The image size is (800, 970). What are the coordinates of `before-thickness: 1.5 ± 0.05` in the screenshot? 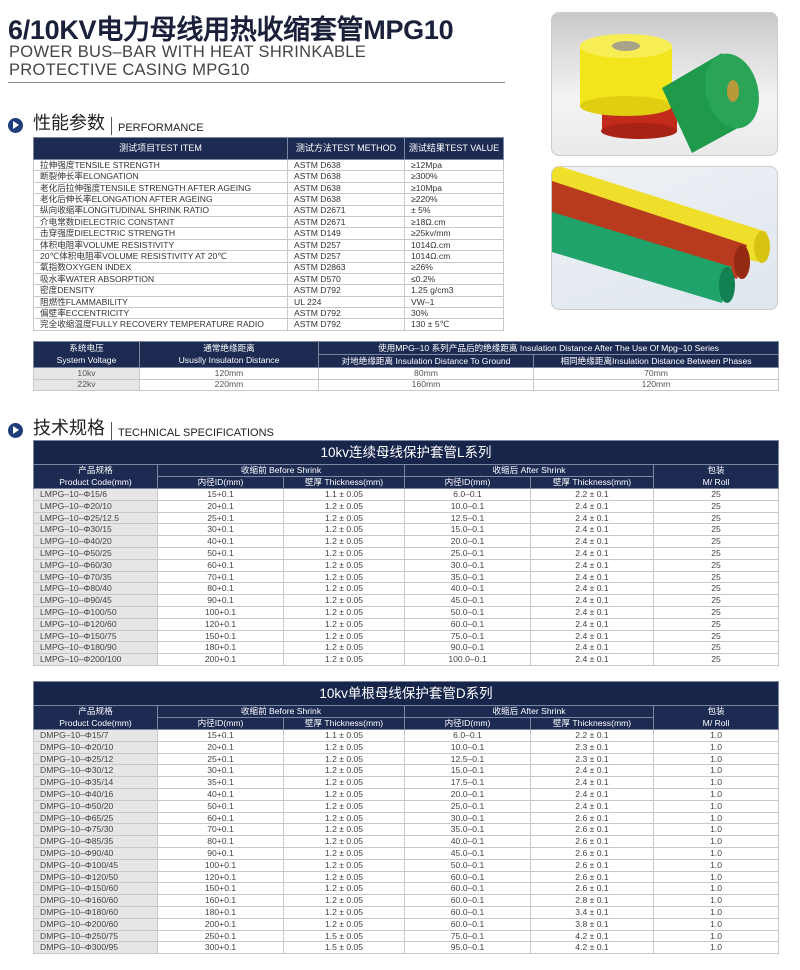 It's located at (344, 936).